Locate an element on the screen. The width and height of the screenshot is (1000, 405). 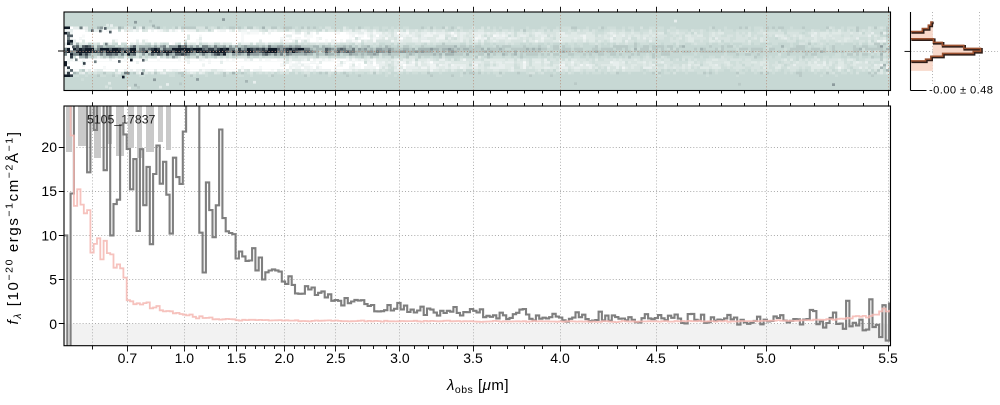
svg-text: 5.5 is located at coordinates (888, 358).